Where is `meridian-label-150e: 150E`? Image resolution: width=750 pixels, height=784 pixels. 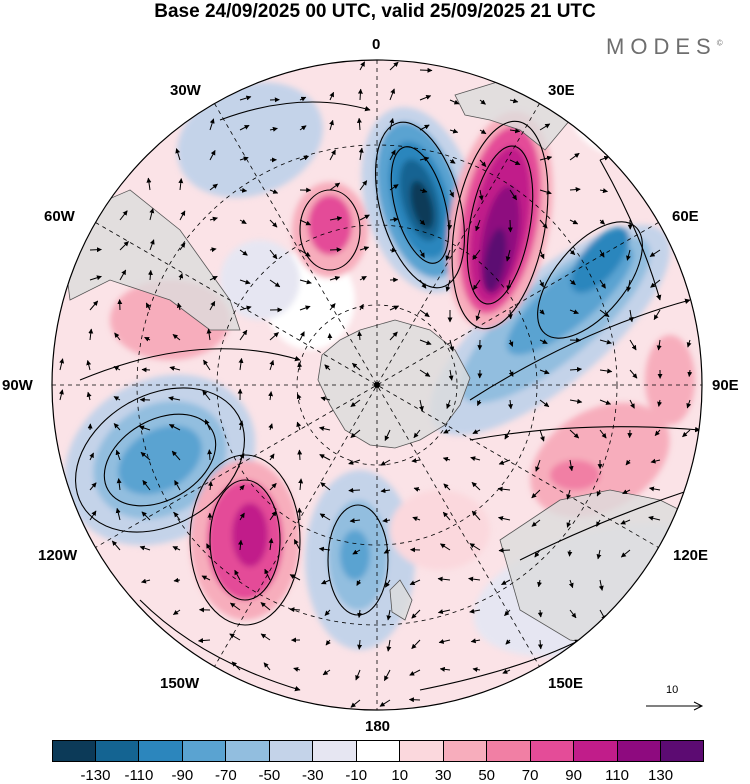 meridian-label-150e: 150E is located at coordinates (565, 683).